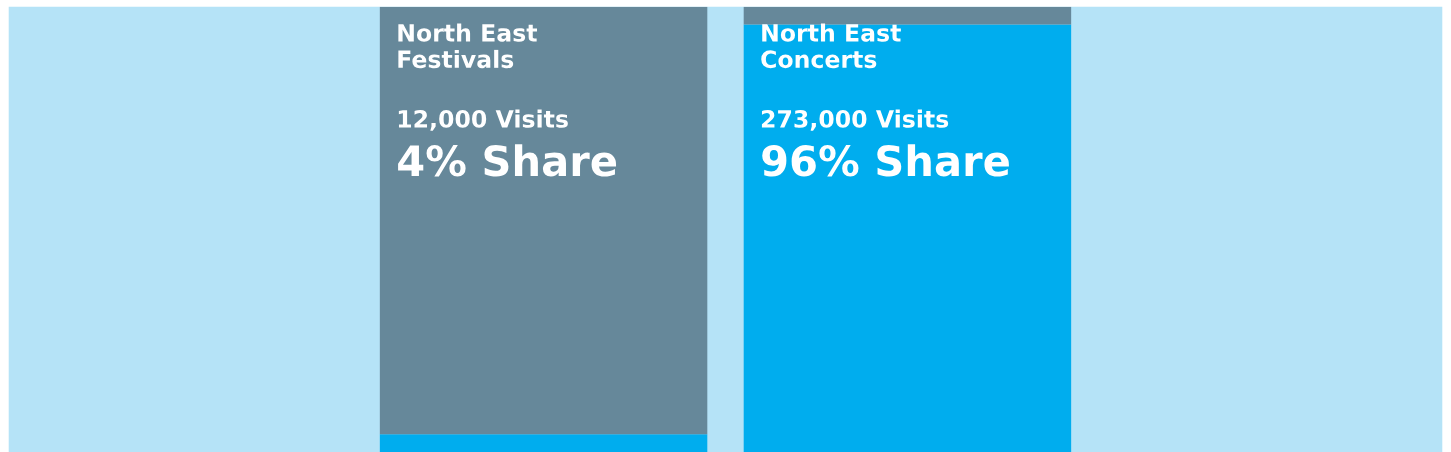  I want to click on x-tick-label: North East Concerts, so click(831, 46).